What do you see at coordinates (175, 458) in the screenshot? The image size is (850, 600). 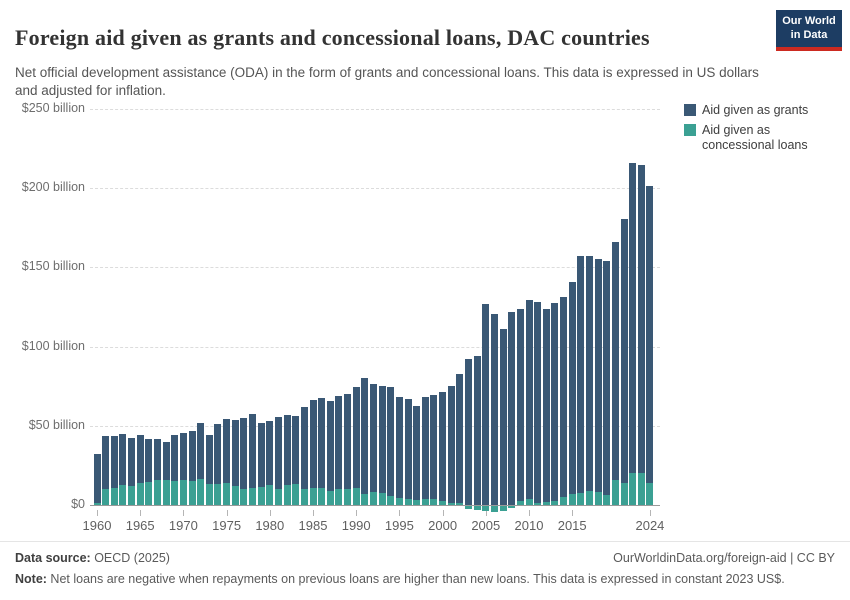 I see `bar-segment-grants-1969` at bounding box center [175, 458].